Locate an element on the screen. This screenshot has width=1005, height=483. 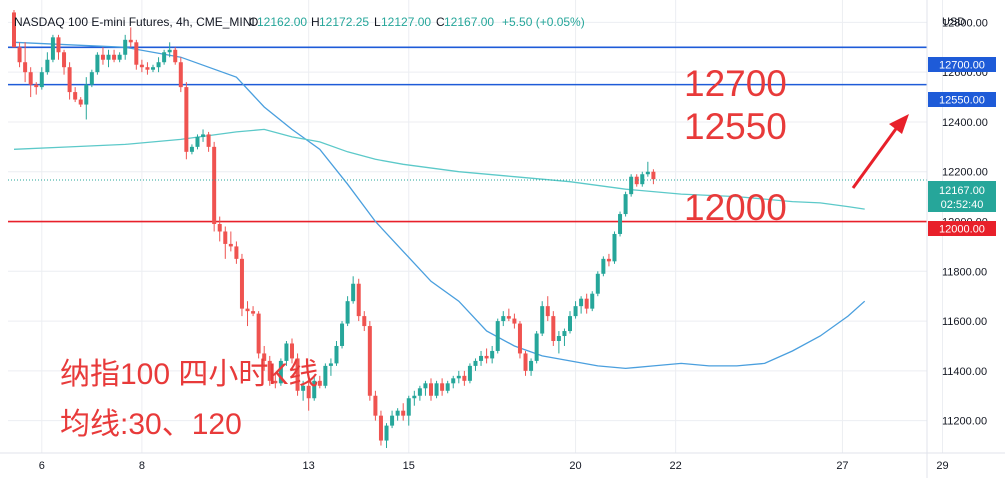
time-axis: 6 8 13 15 20 22 27 29 is located at coordinates (494, 466).